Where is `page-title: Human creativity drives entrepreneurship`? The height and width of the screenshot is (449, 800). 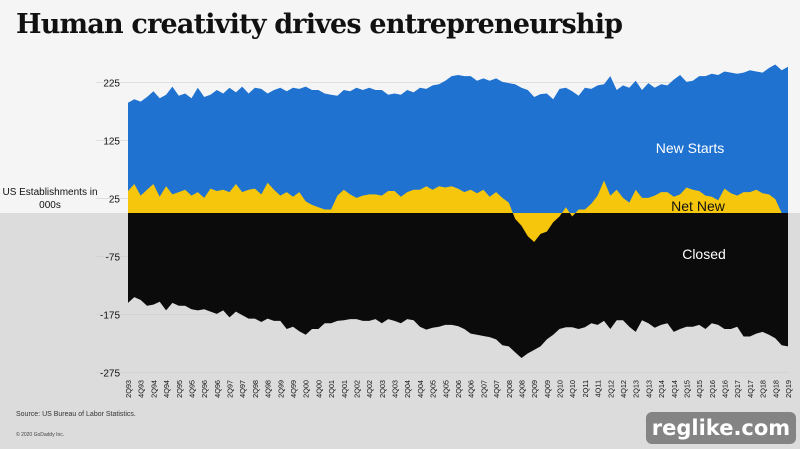 page-title: Human creativity drives entrepreneurship is located at coordinates (319, 24).